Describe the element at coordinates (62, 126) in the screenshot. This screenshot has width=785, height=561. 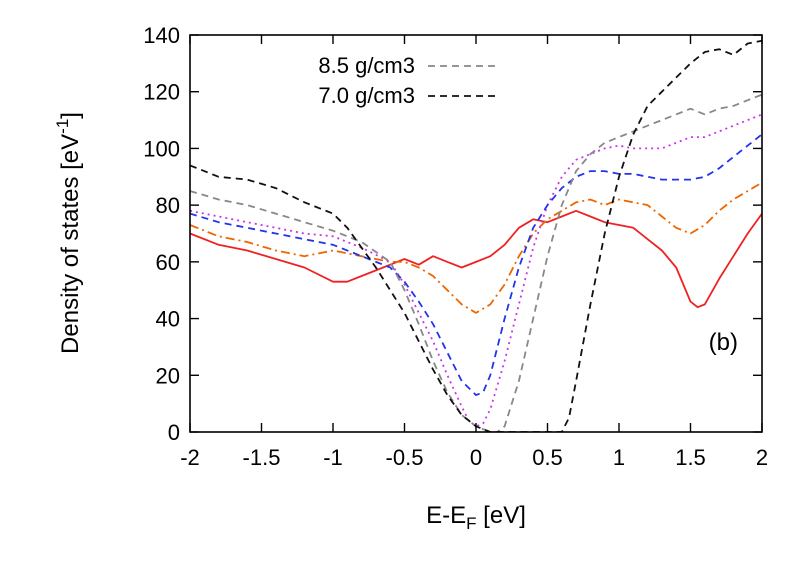
I see `y-axis-title-superscript: -1` at that location.